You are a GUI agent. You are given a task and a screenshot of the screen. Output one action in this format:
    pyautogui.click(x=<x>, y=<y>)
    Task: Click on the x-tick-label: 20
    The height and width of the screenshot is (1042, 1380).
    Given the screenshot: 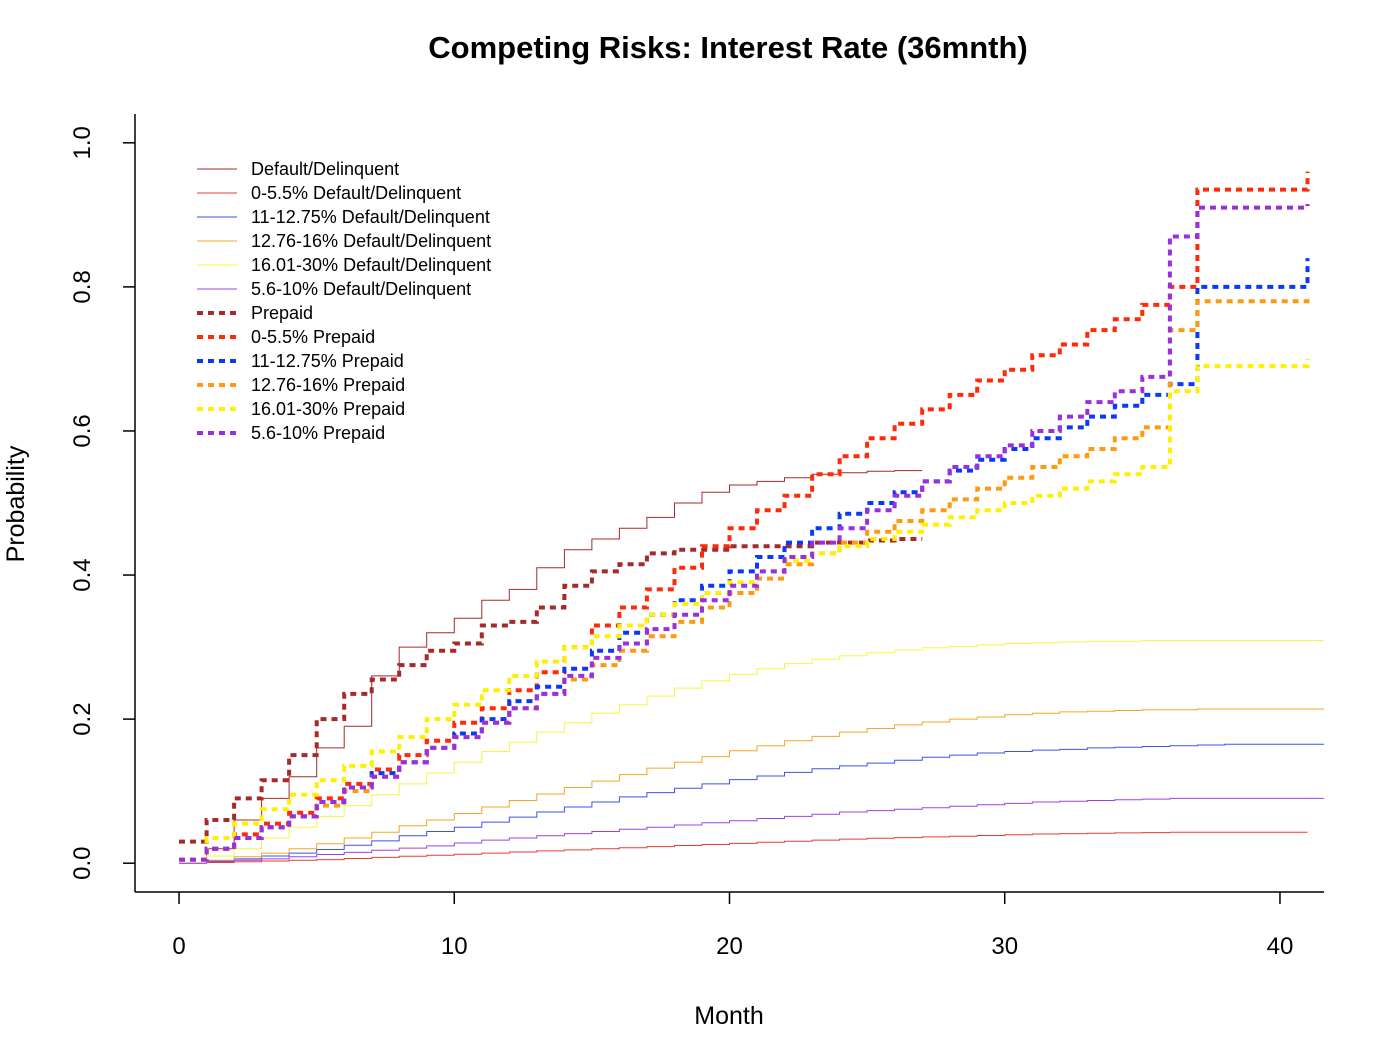 What is the action you would take?
    pyautogui.click(x=729, y=946)
    